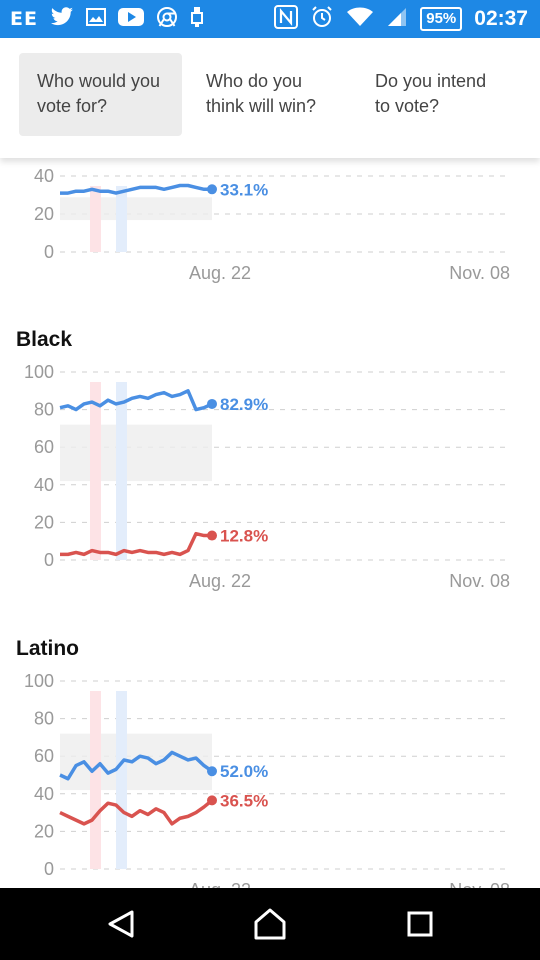 Image resolution: width=540 pixels, height=960 pixels. What do you see at coordinates (261, 106) in the screenshot?
I see `tab-line-2: think will win?` at bounding box center [261, 106].